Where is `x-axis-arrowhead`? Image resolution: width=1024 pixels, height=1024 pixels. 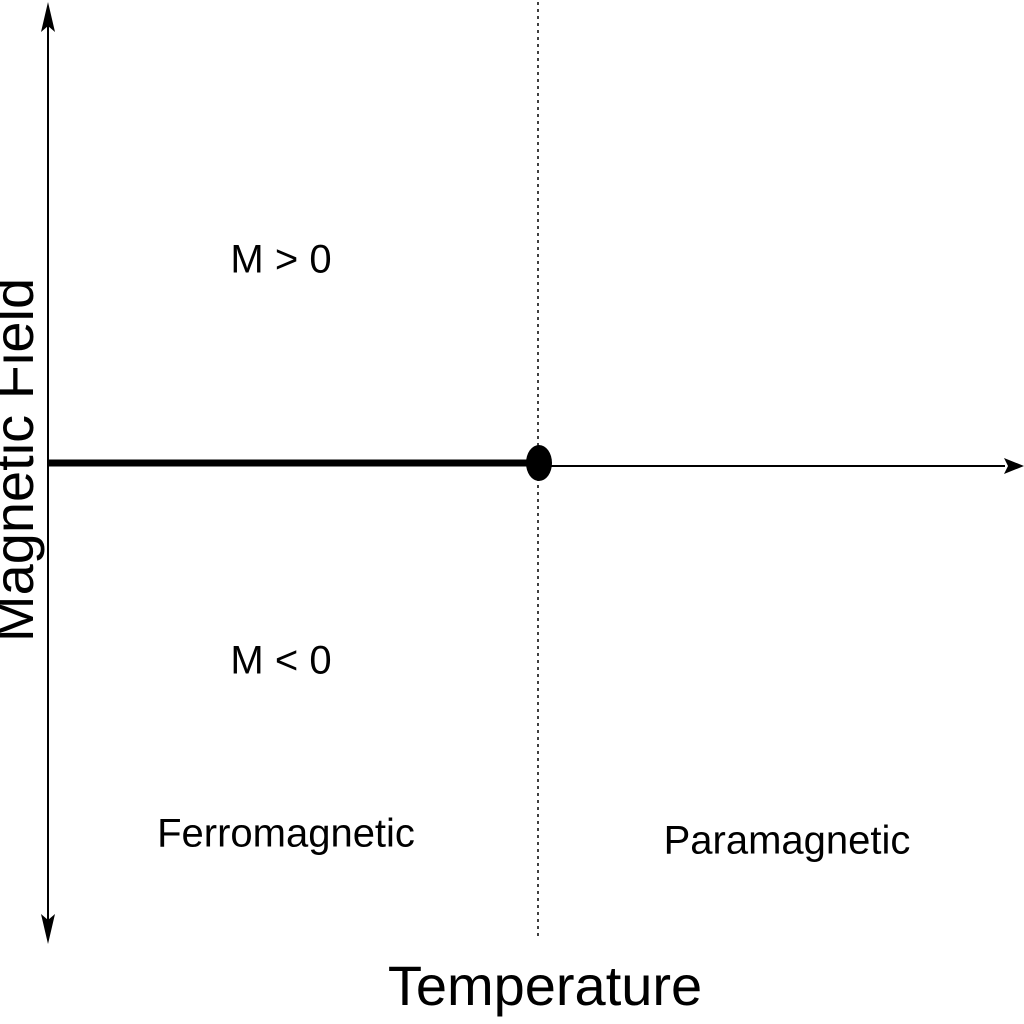
x-axis-arrowhead is located at coordinates (1014, 466).